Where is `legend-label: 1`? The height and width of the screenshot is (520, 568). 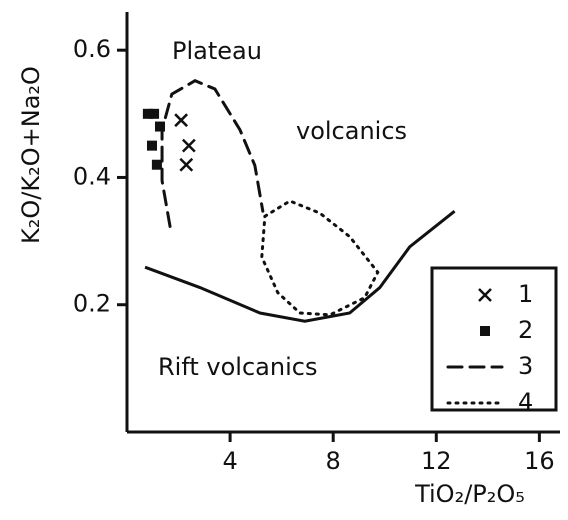 legend-label: 1 is located at coordinates (525, 294).